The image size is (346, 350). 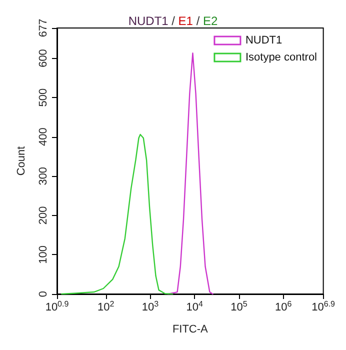 What do you see at coordinates (44, 215) in the screenshot?
I see `y-tick-label: 200` at bounding box center [44, 215].